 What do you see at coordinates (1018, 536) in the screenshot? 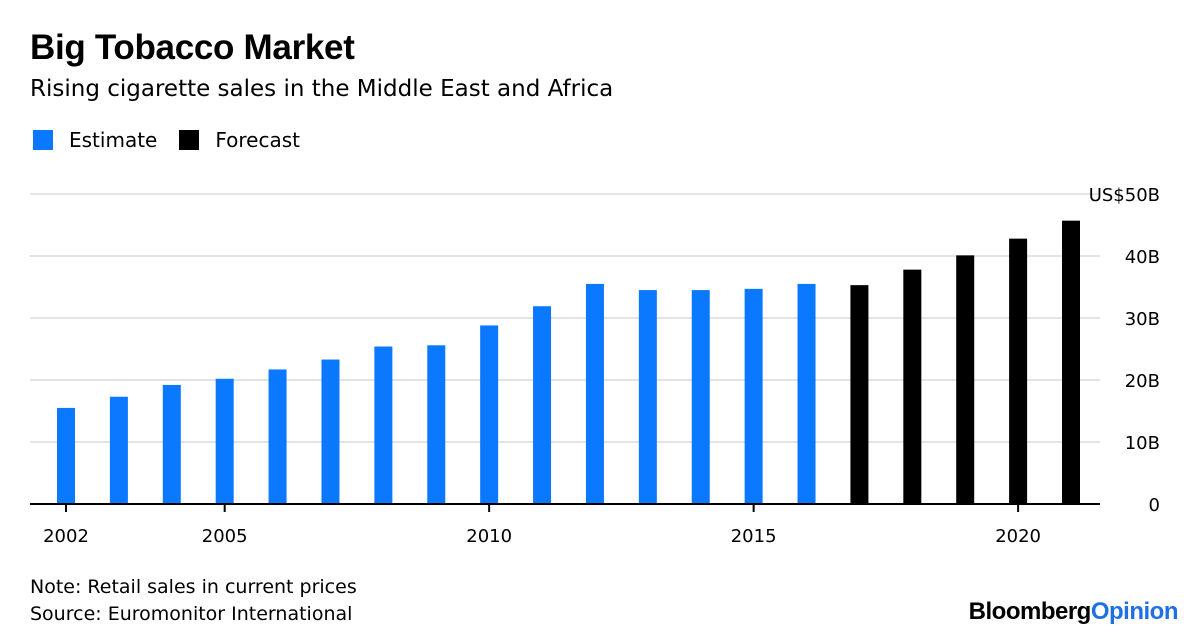
I see `x-tick-label: 2020` at bounding box center [1018, 536].